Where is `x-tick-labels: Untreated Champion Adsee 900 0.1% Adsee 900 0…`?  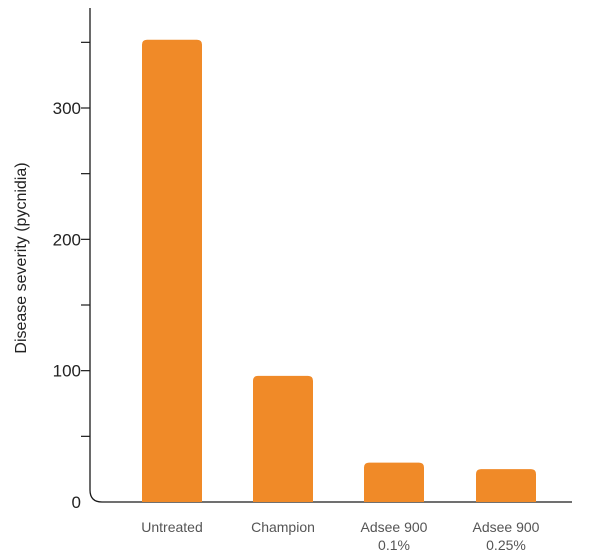 x-tick-labels: Untreated Champion Adsee 900 0.1% Adsee 900 0… is located at coordinates (340, 536).